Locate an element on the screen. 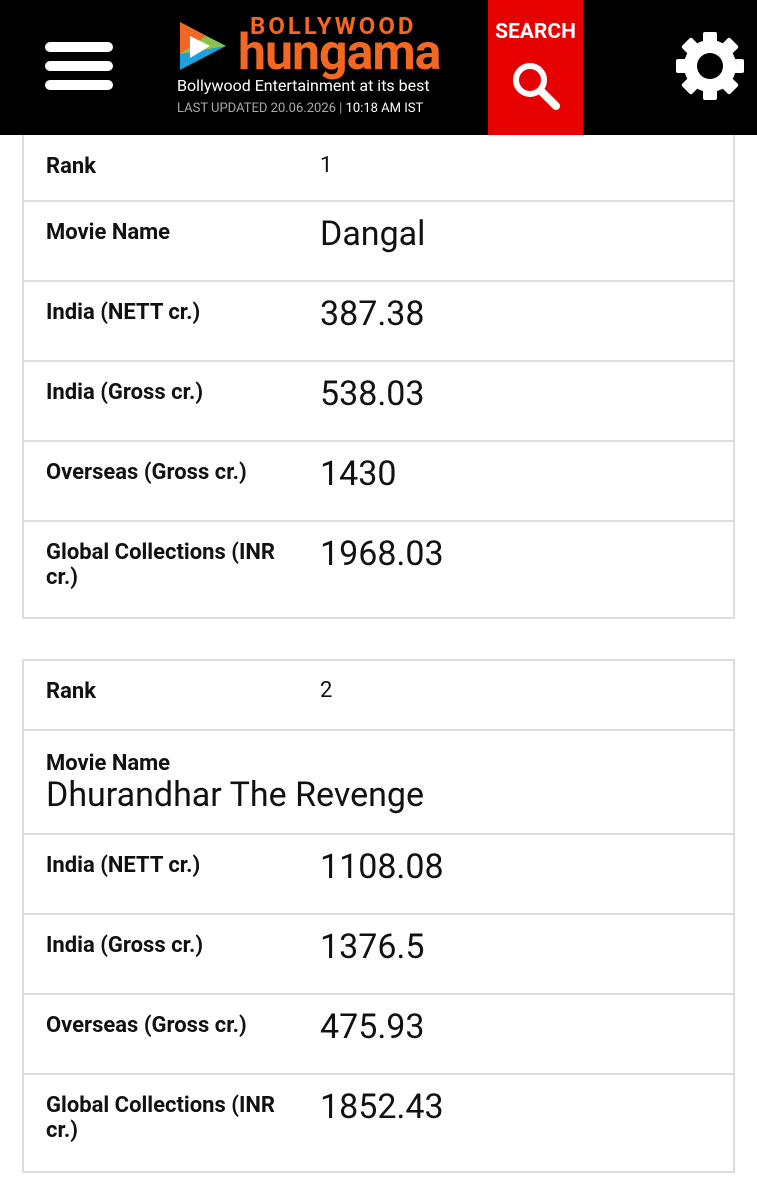 This screenshot has height=1200, width=757. table-row: Overseas (Gross cr.) 1430 is located at coordinates (378, 482).